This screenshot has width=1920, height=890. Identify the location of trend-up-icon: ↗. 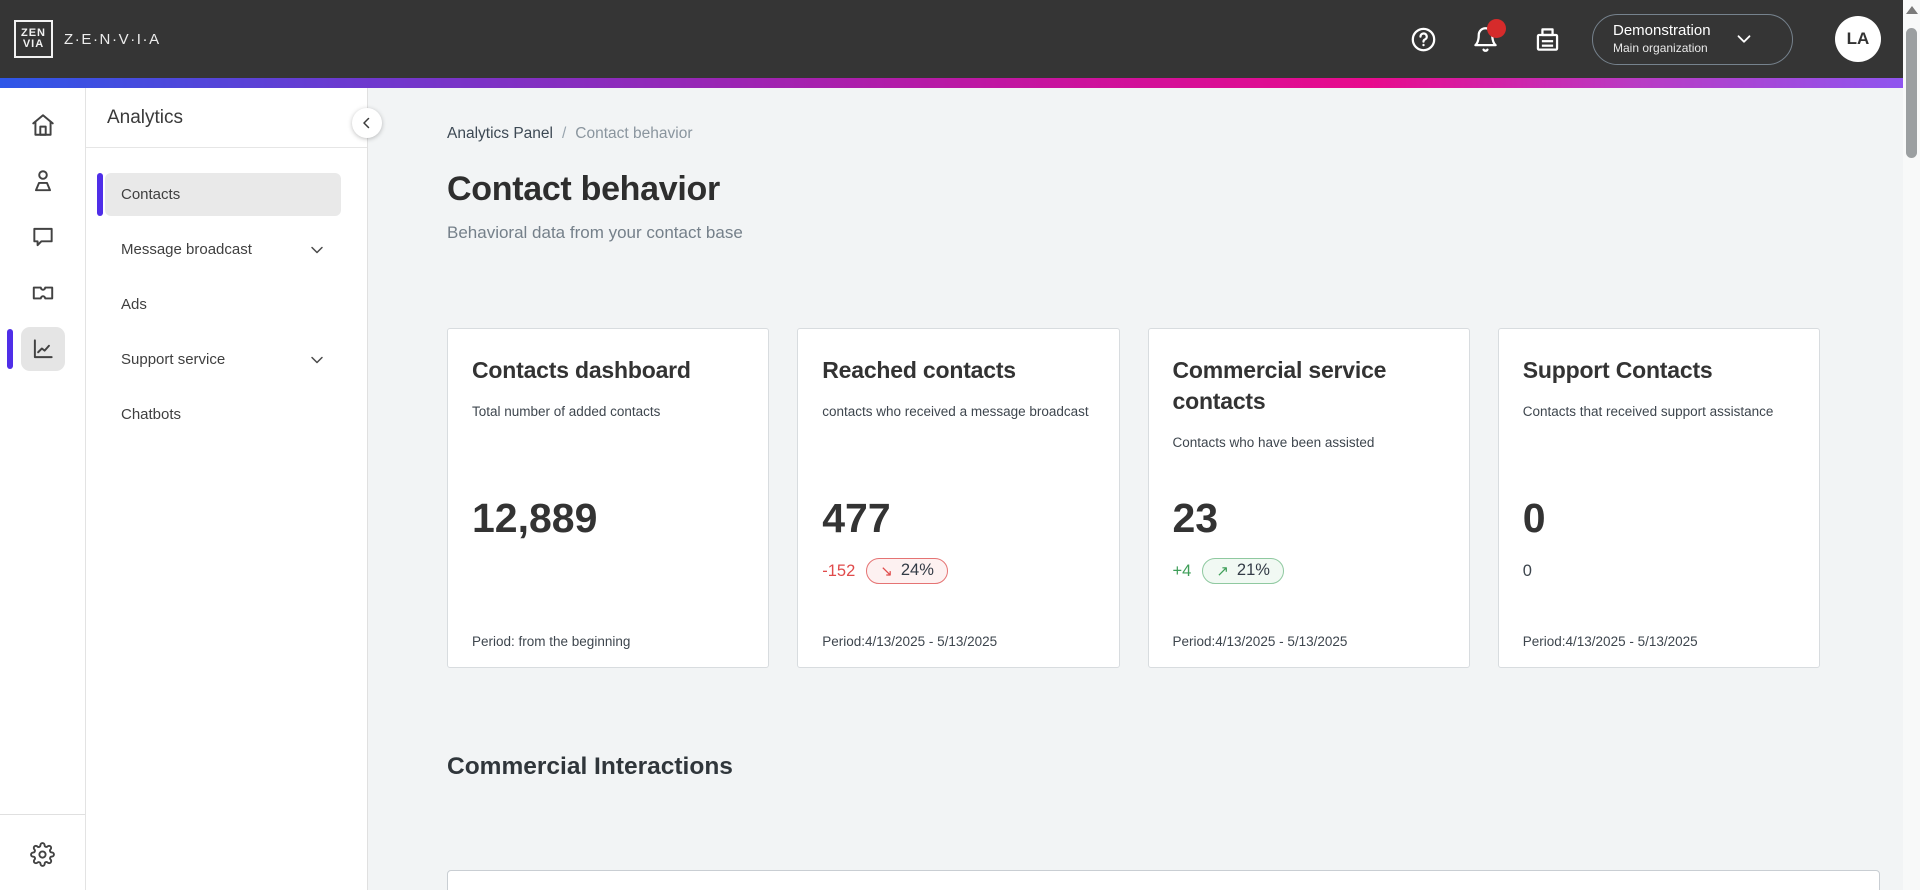
(1222, 571).